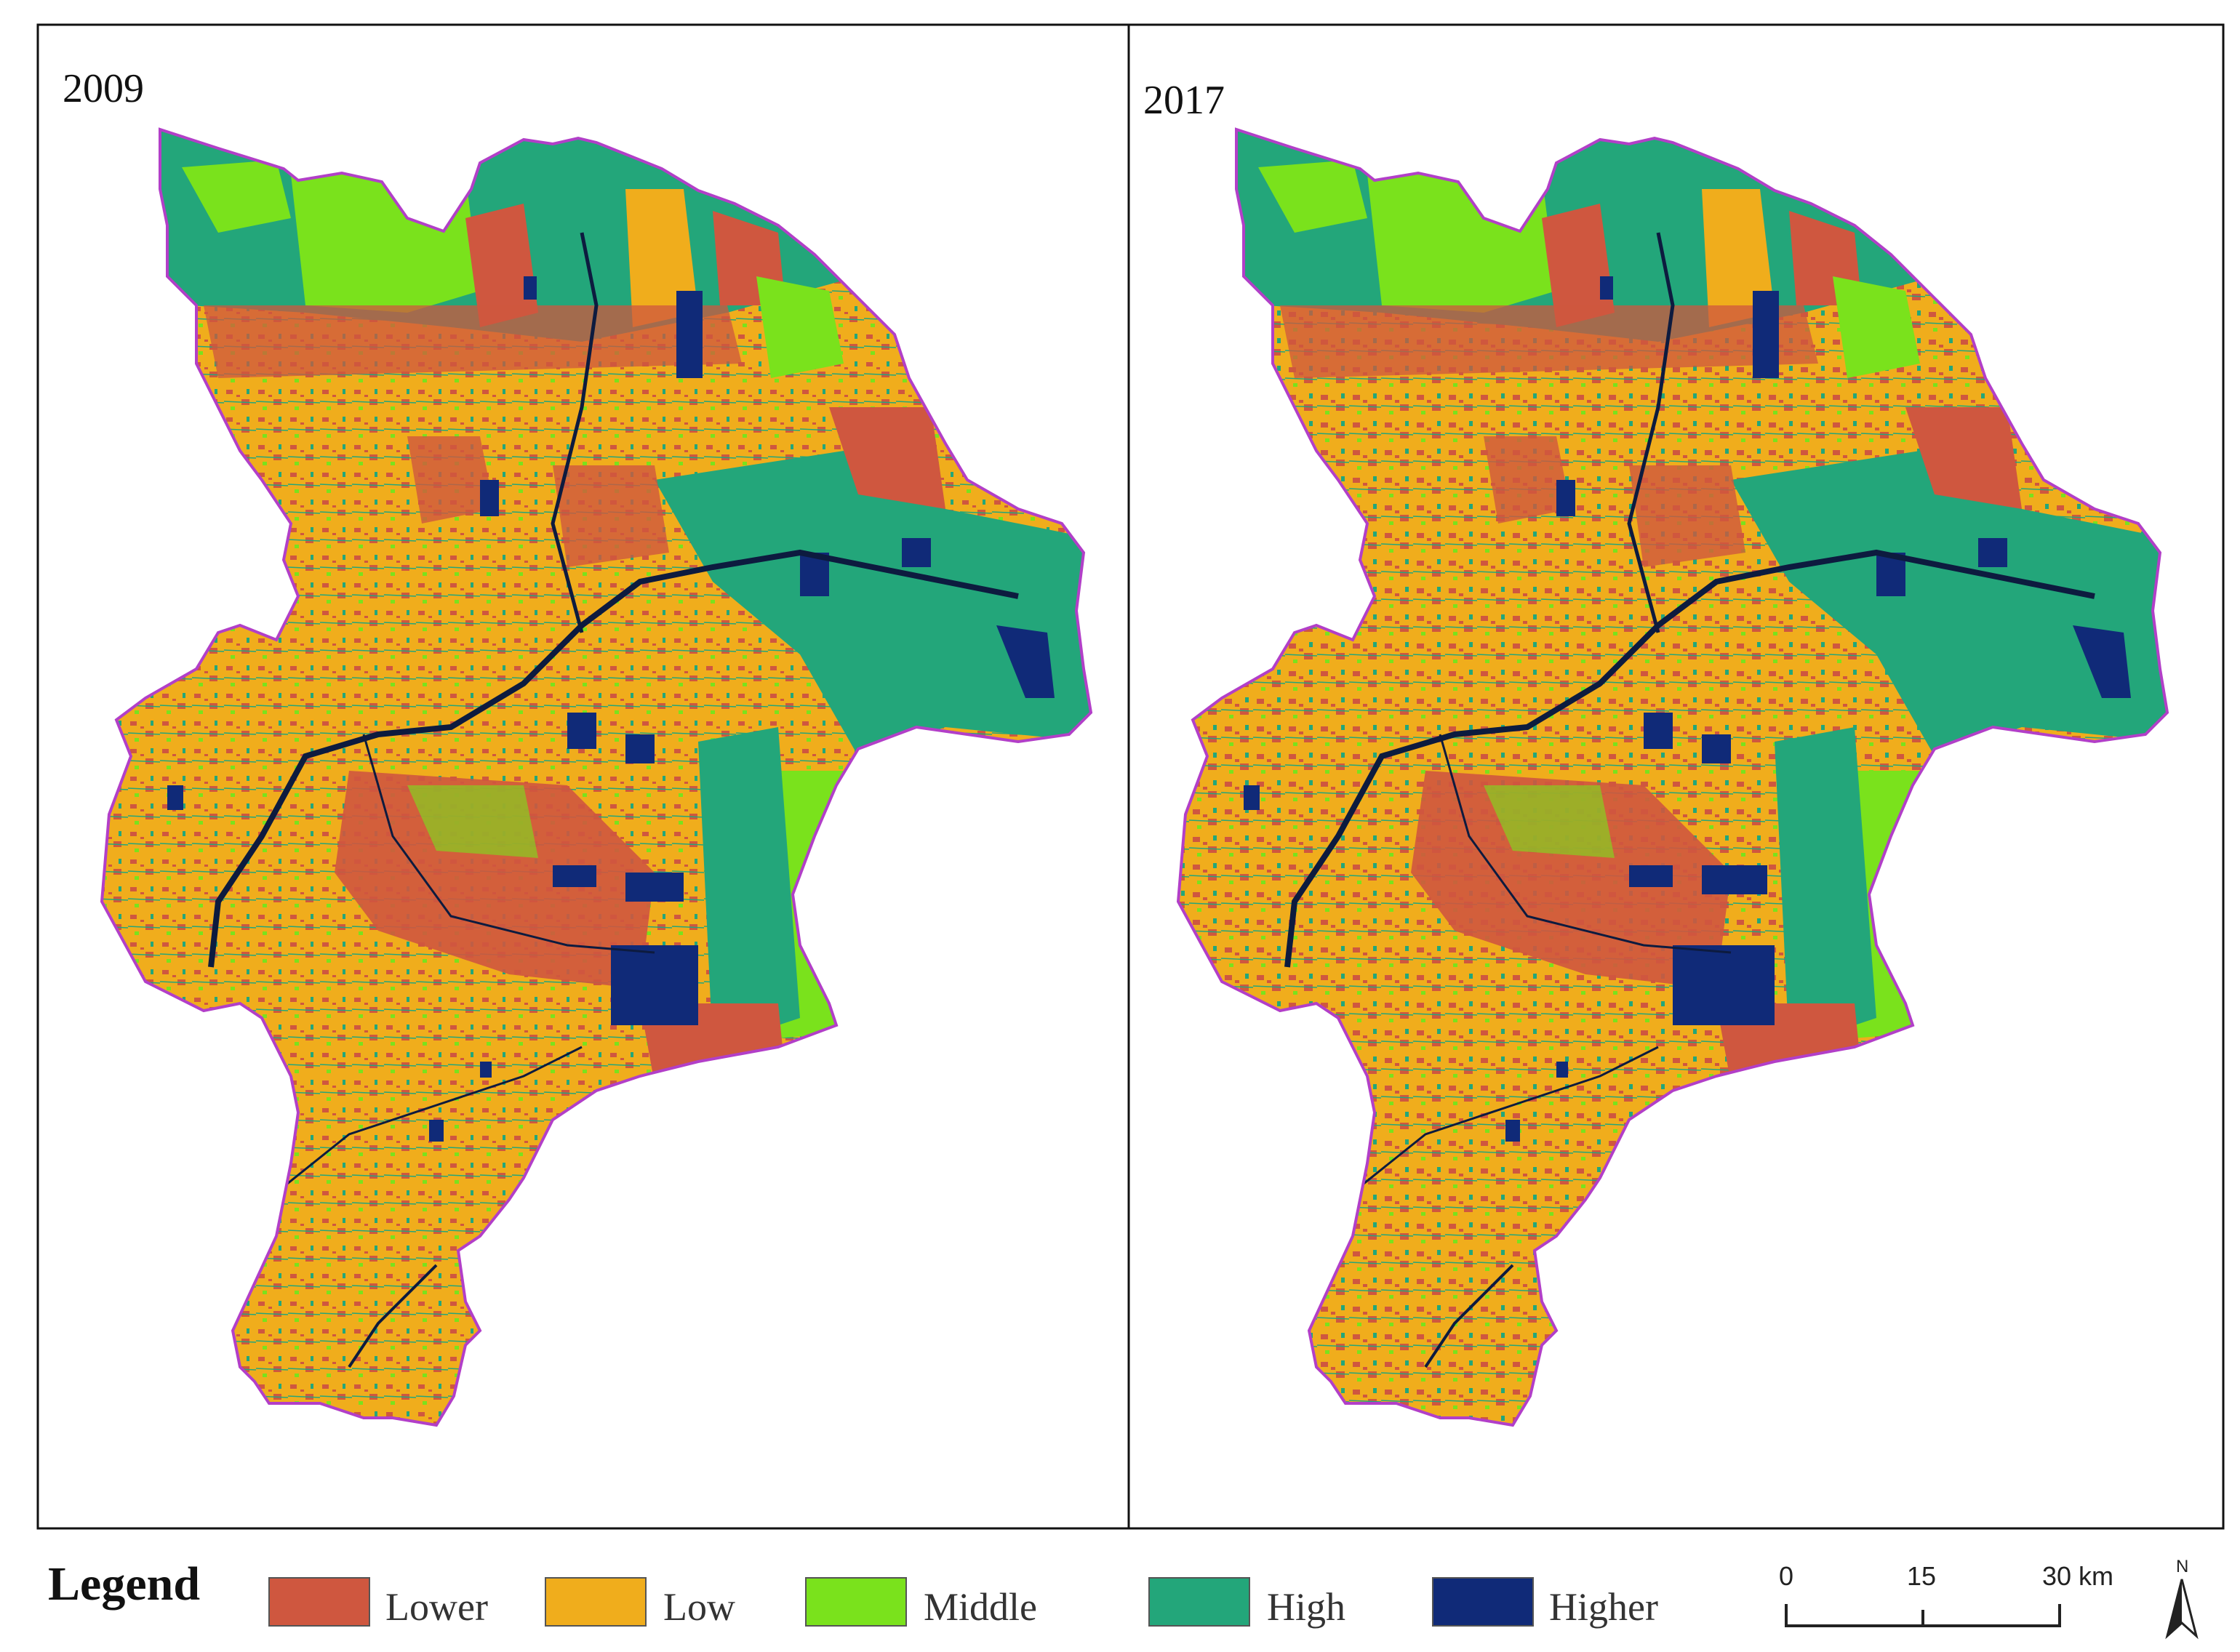 The height and width of the screenshot is (1652, 2240). I want to click on legend-item-high: High, so click(1246, 1603).